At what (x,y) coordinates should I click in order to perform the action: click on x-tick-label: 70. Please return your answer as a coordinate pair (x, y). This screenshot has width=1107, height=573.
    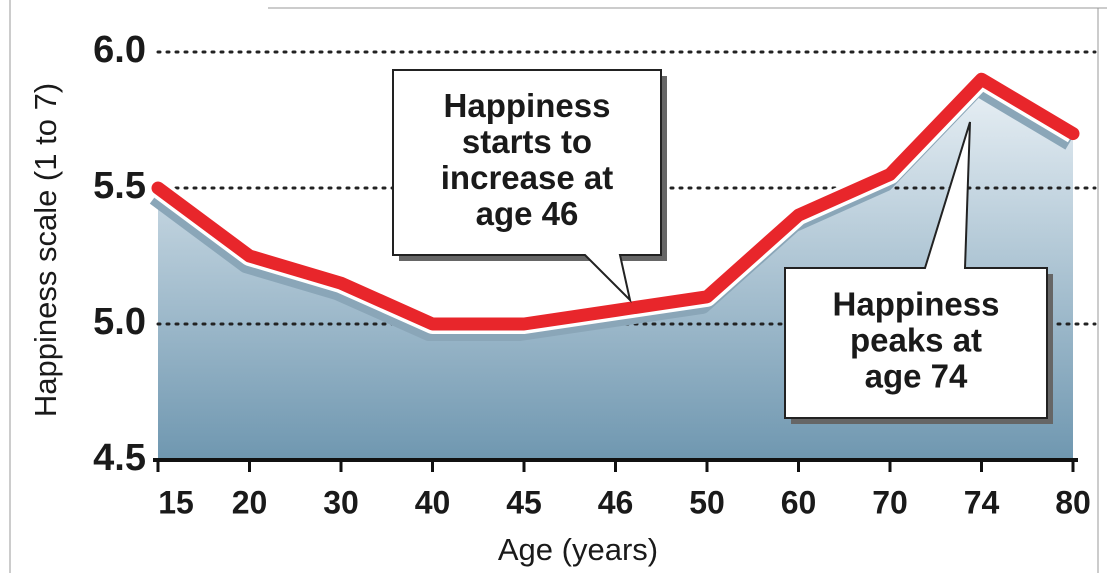
    Looking at the image, I should click on (890, 502).